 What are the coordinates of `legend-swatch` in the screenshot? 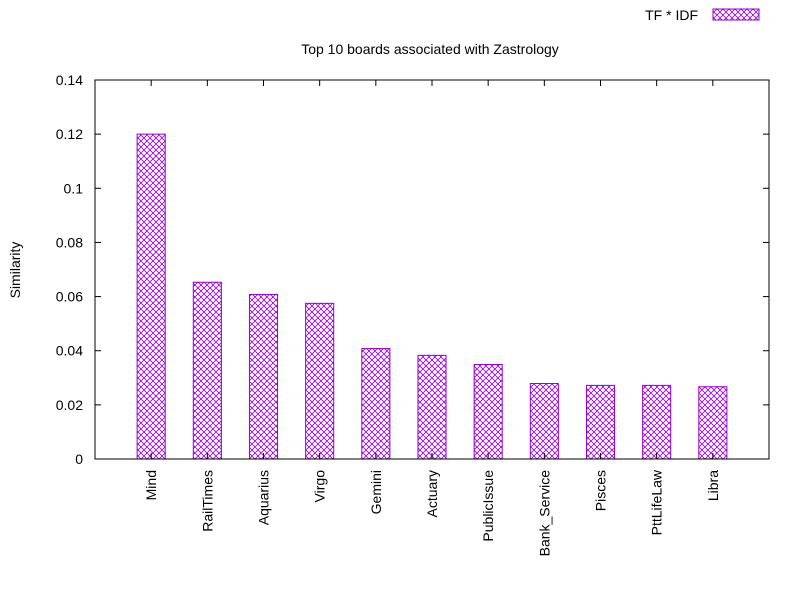 It's located at (736, 14).